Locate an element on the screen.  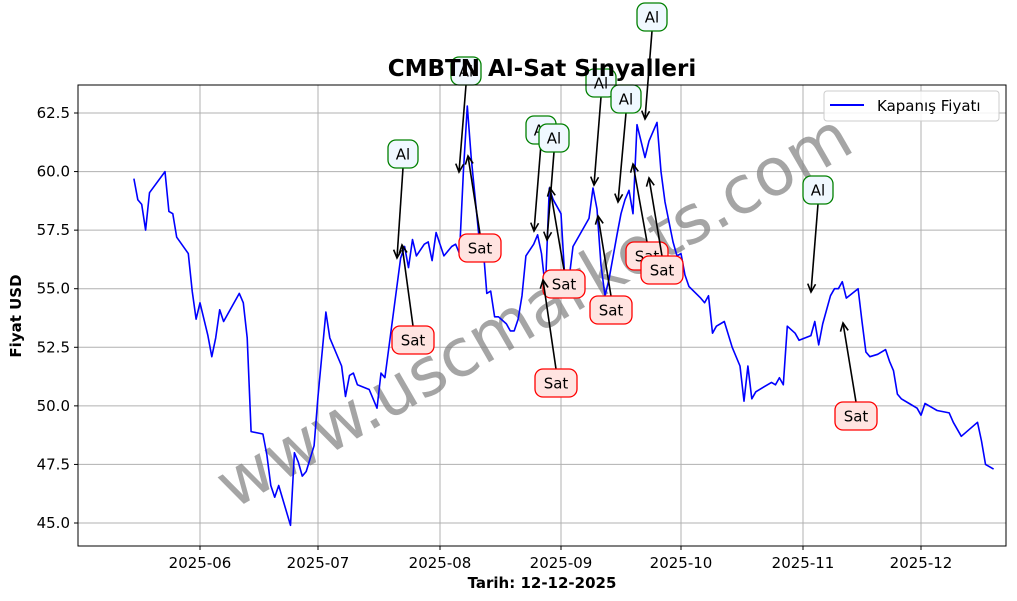
legend-label: Kapanış Fiyatı is located at coordinates (929, 106).